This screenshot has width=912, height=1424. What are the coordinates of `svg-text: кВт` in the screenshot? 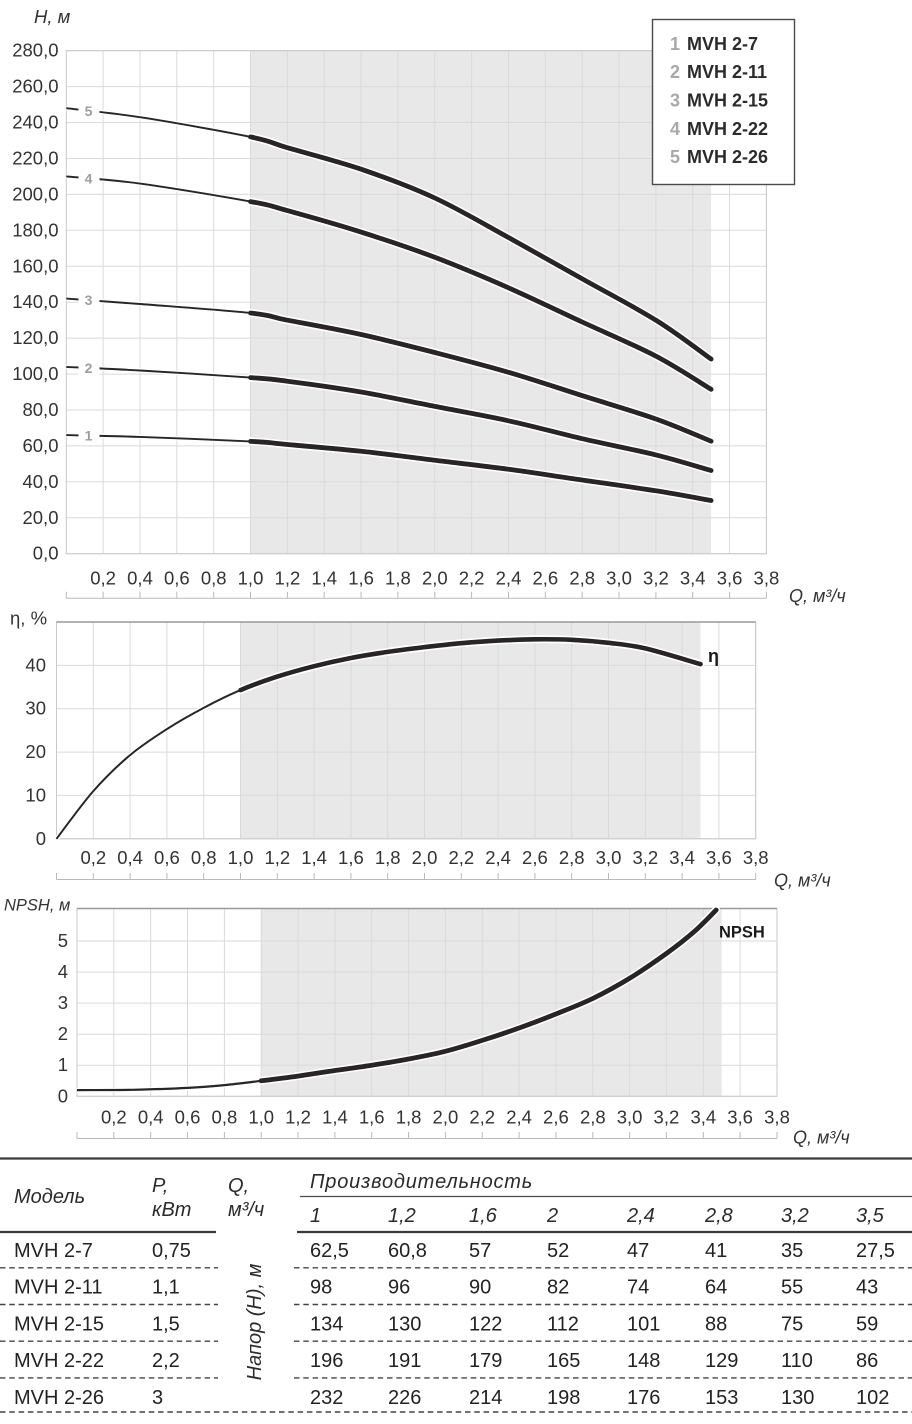 It's located at (171, 1210).